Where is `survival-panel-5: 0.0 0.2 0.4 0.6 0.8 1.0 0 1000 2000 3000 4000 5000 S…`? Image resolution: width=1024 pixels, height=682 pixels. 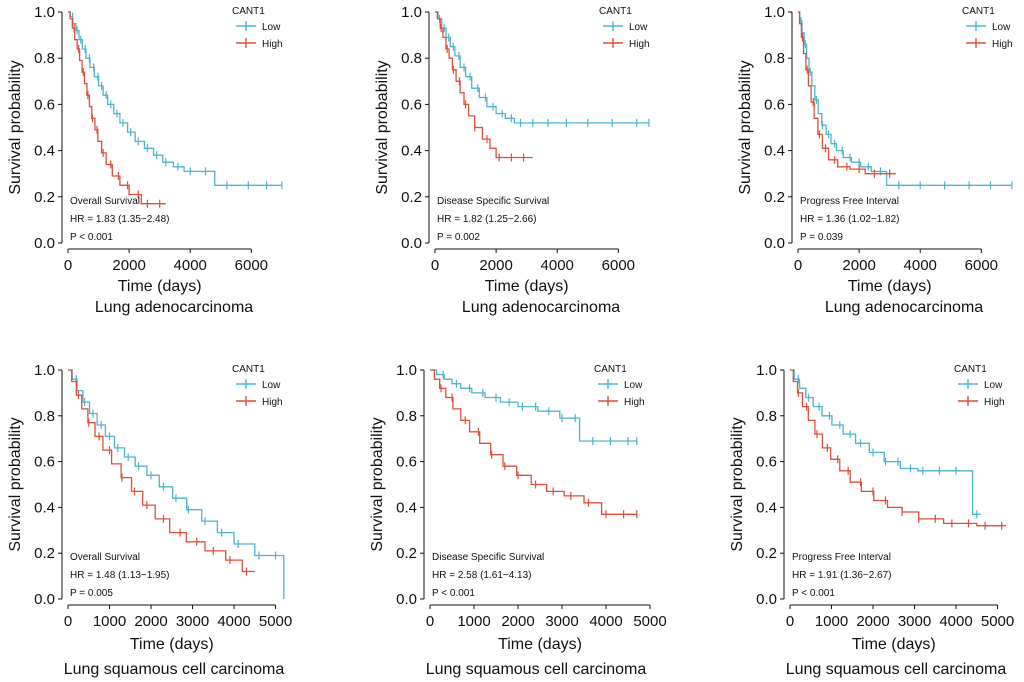
survival-panel-5: 0.0 0.2 0.4 0.6 0.8 1.0 0 1000 2000 3000 4000 5000 S… is located at coordinates (518, 520).